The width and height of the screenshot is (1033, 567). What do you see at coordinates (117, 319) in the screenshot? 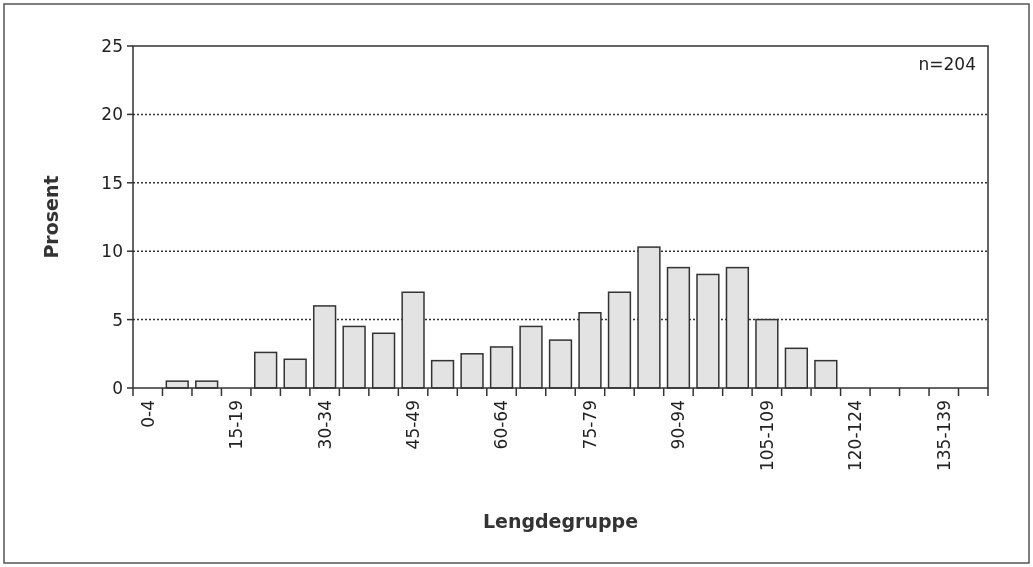
I see `y-tick-label: 5` at bounding box center [117, 319].